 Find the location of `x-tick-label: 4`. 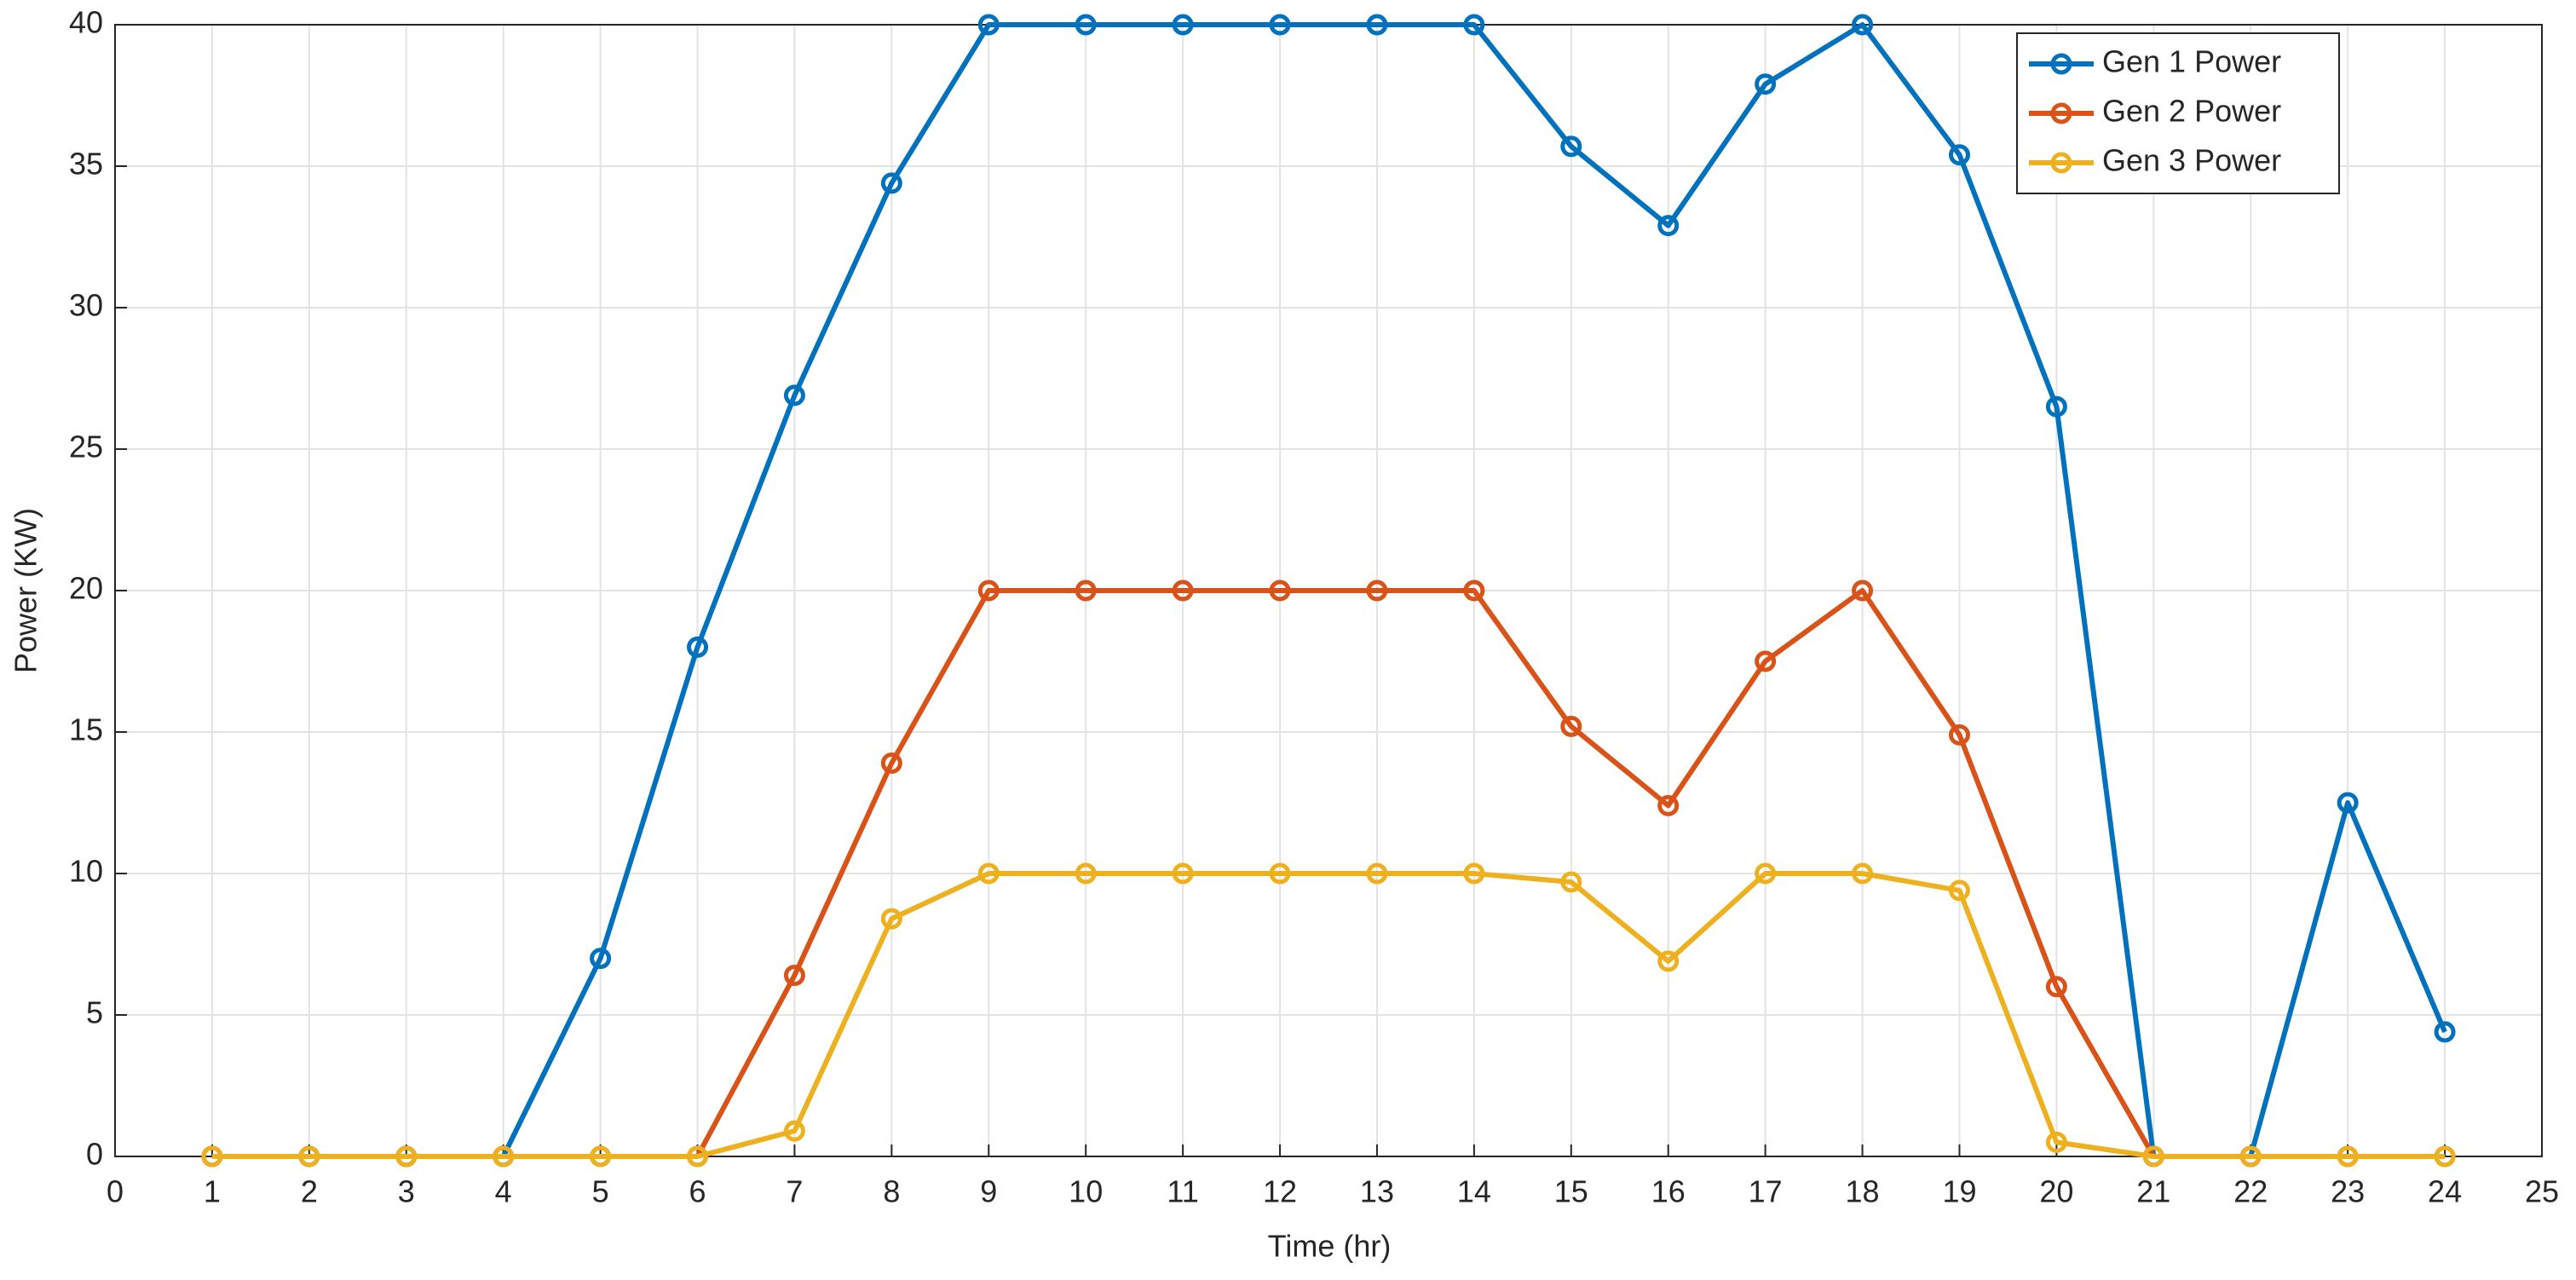

x-tick-label: 4 is located at coordinates (503, 1191).